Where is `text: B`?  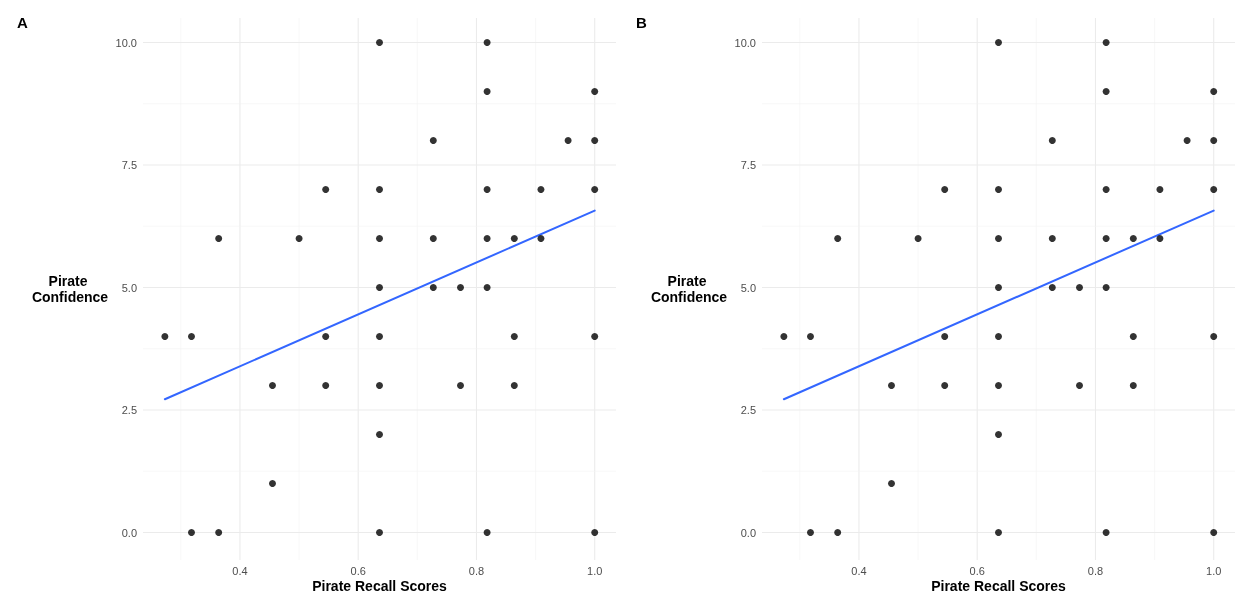 text: B is located at coordinates (641, 22).